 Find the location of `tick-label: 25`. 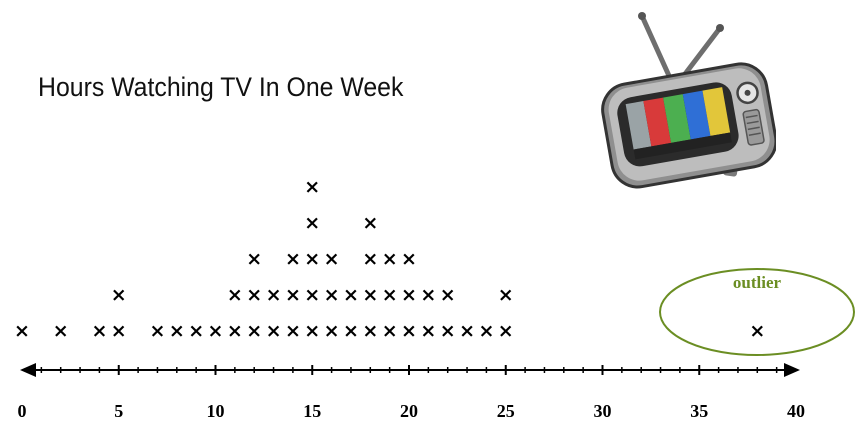

tick-label: 25 is located at coordinates (506, 411).